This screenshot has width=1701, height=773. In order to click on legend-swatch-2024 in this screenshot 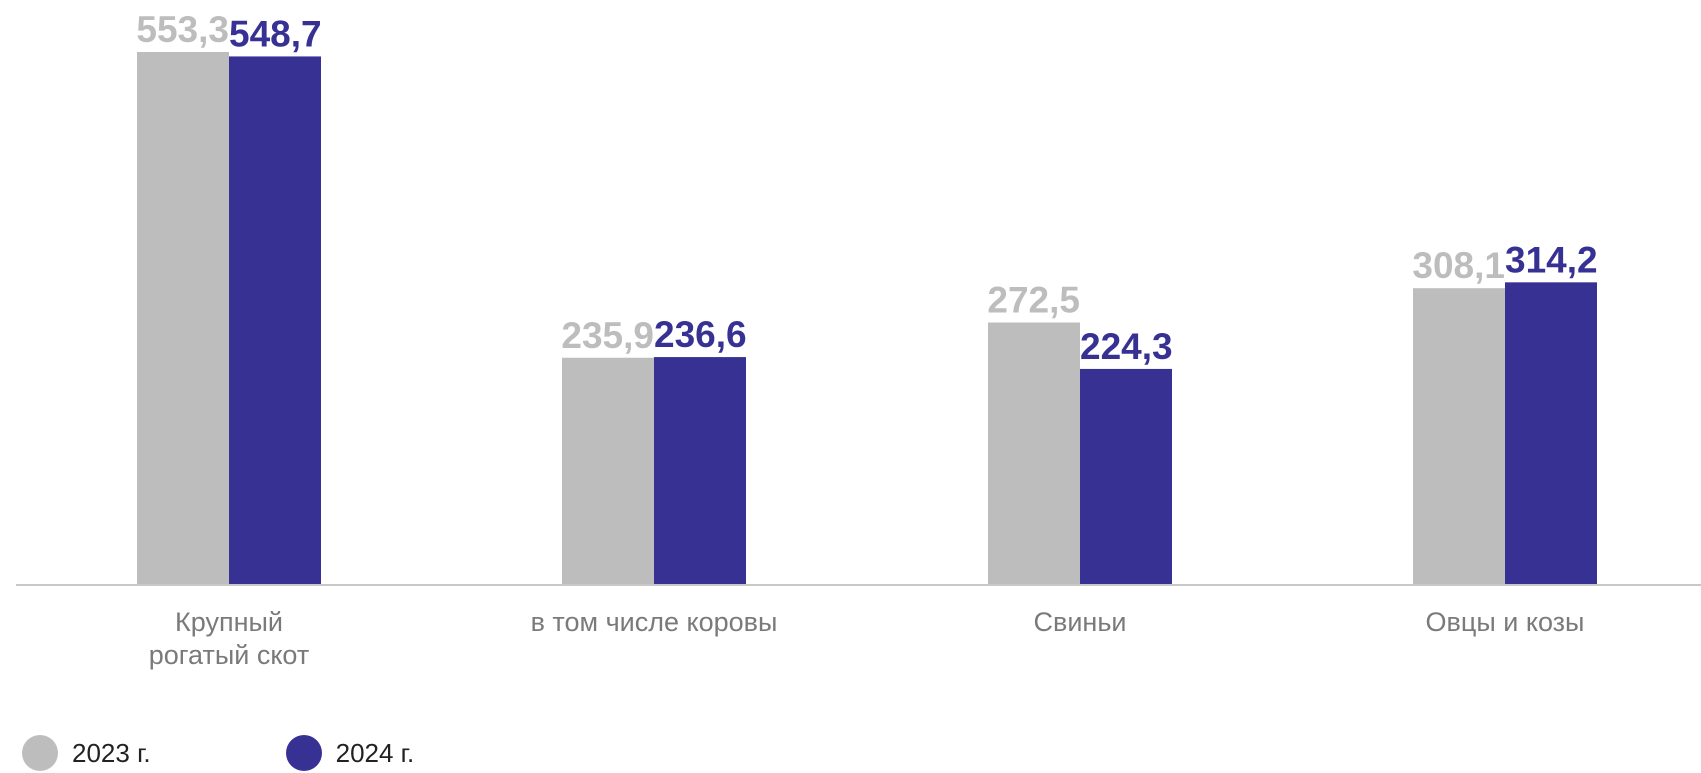, I will do `click(303, 753)`.